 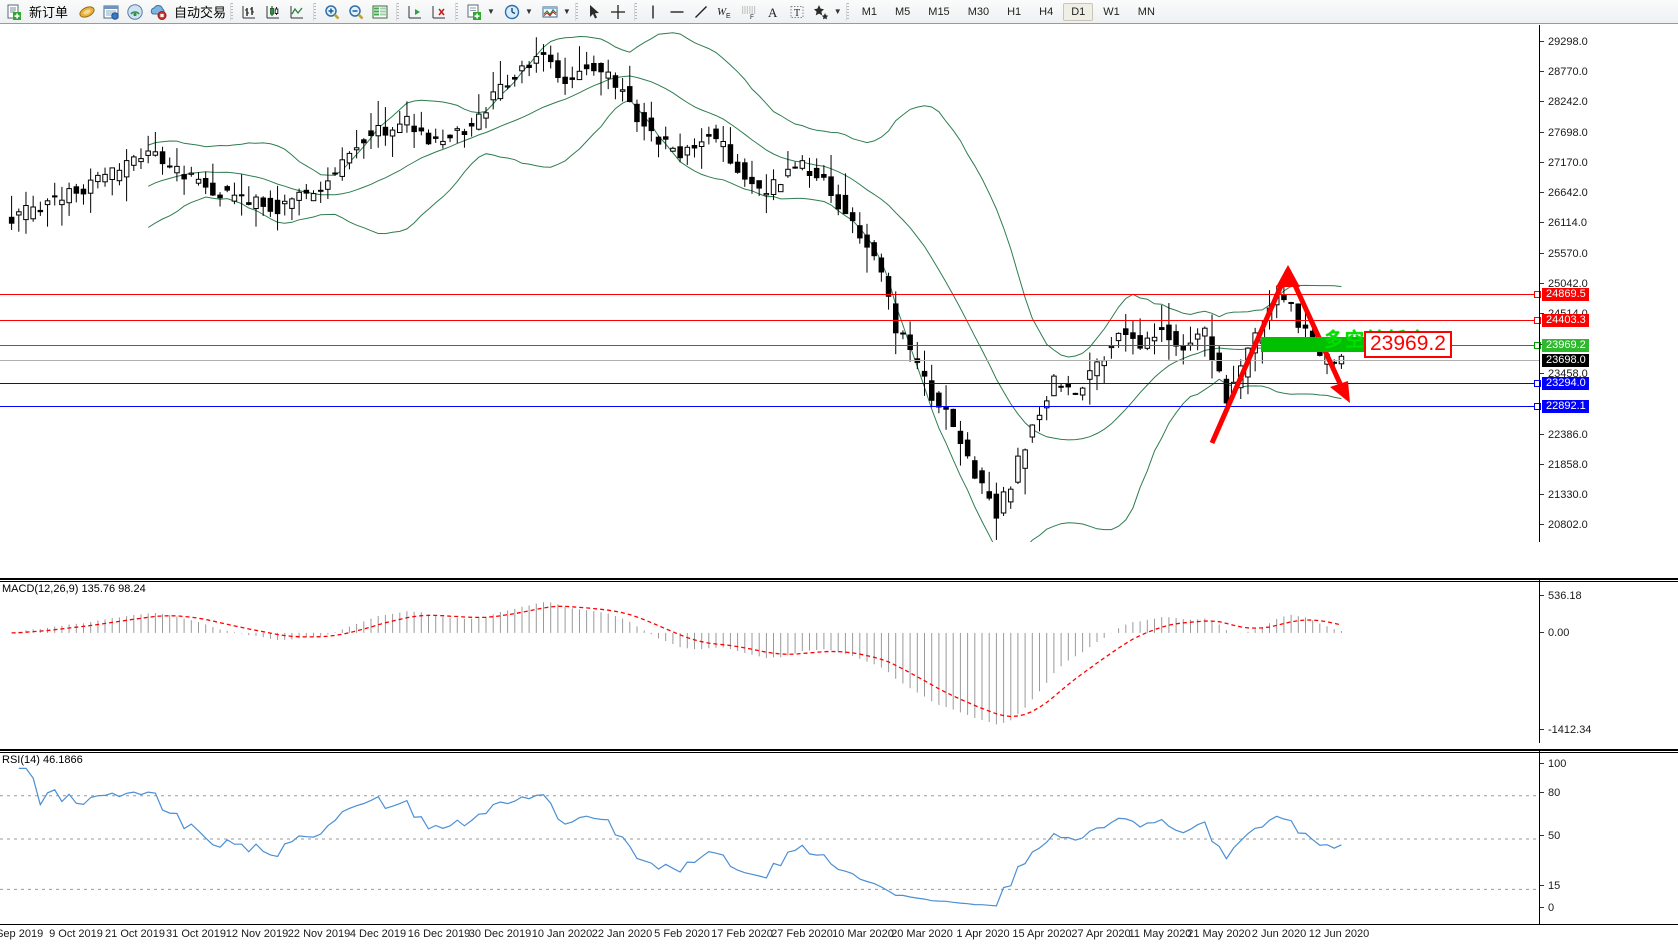 I want to click on timeframe-mn: MN, so click(x=1146, y=11).